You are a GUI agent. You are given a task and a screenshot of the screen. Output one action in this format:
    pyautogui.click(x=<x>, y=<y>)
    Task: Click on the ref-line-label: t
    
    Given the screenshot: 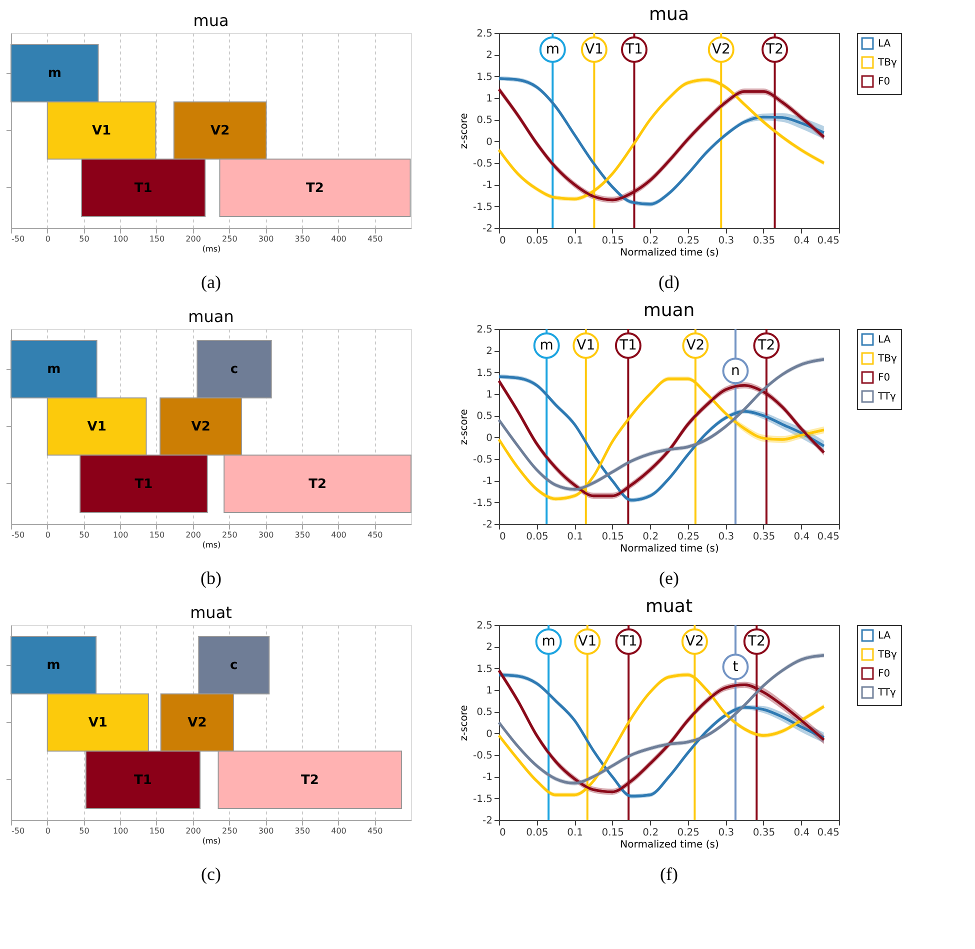 What is the action you would take?
    pyautogui.click(x=735, y=666)
    